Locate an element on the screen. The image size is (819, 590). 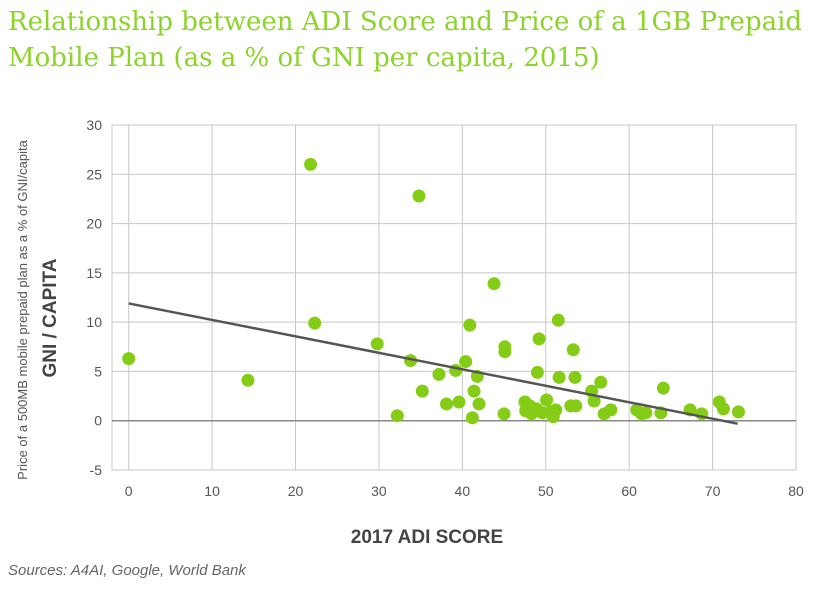
x-tick-label-4: 40 is located at coordinates (463, 491).